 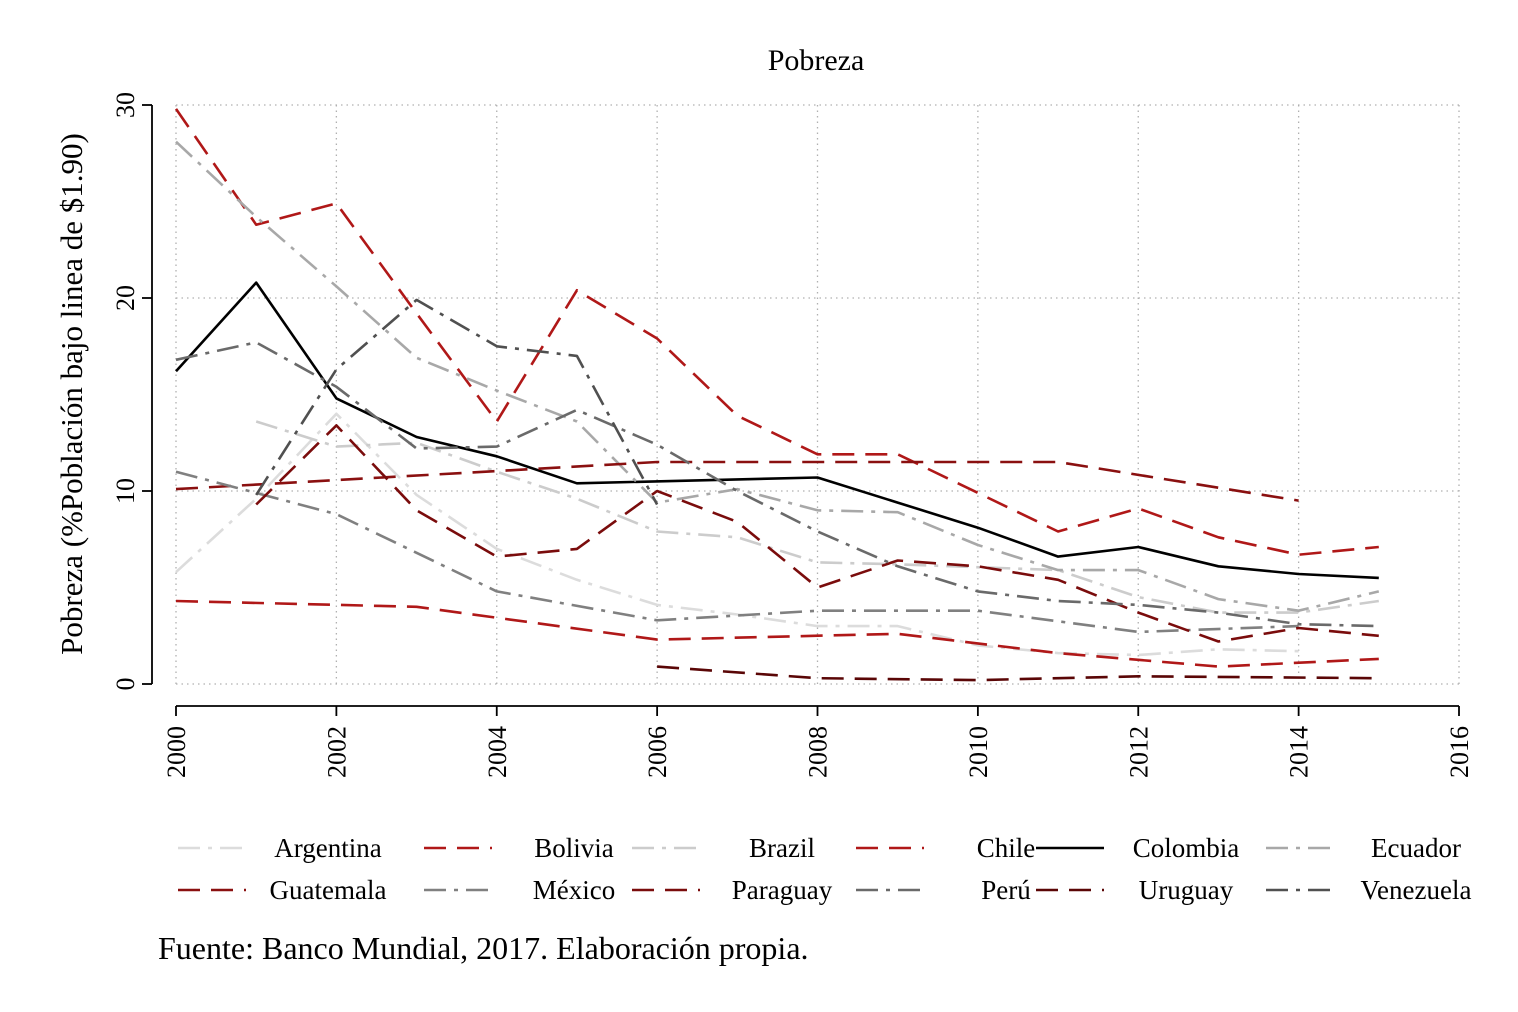 I want to click on y-tick-label: 10, so click(x=125, y=491).